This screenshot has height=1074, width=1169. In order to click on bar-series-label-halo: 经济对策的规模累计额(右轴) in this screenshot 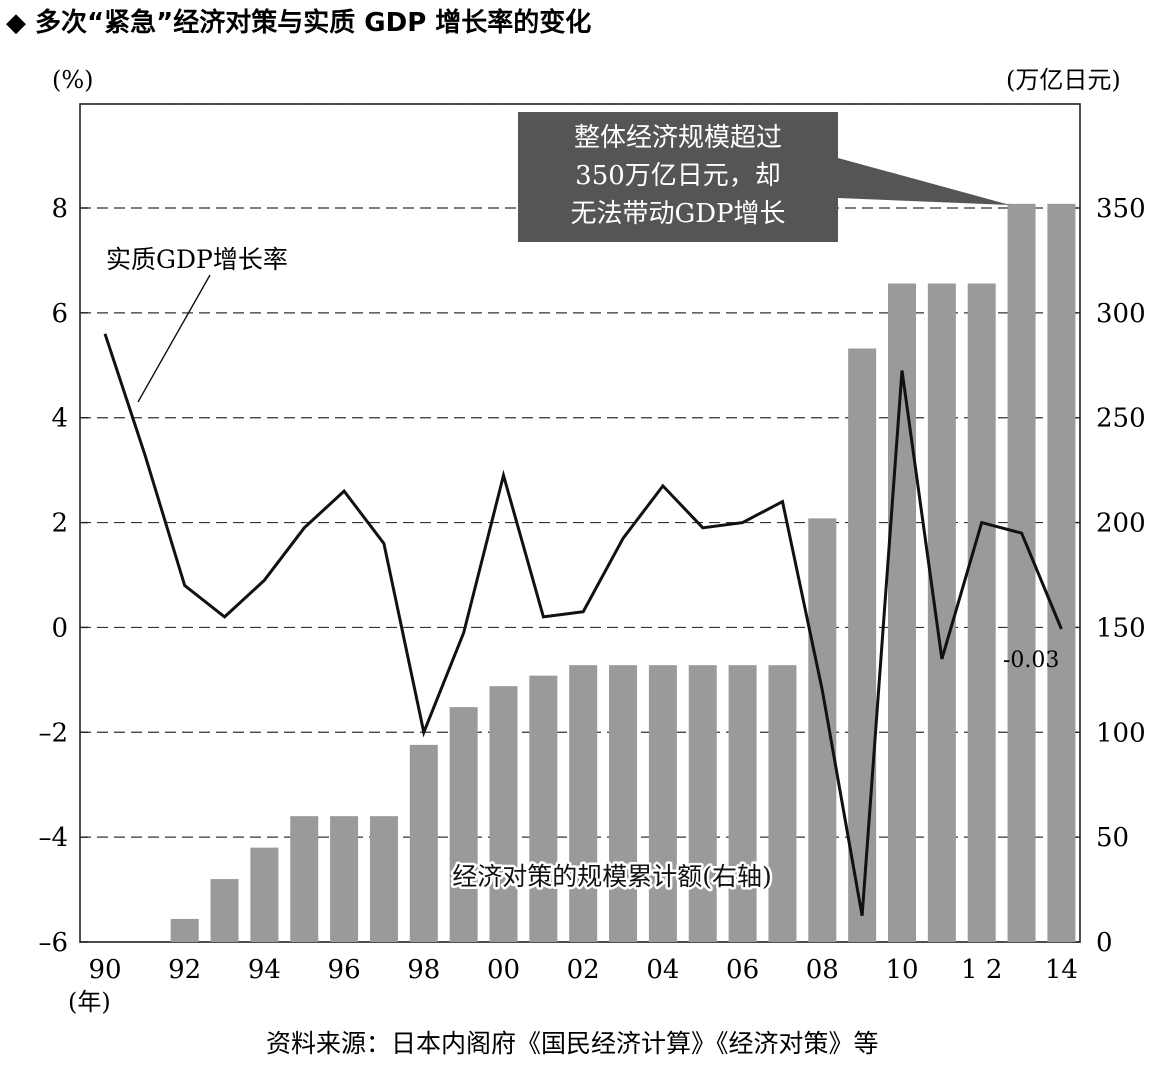, I will do `click(612, 876)`.